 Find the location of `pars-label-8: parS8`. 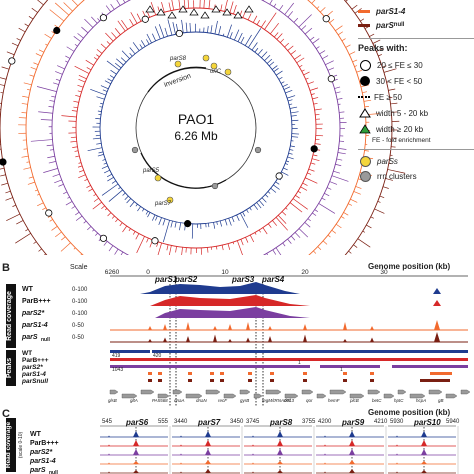

pars-label-8: parS8 is located at coordinates (178, 59).